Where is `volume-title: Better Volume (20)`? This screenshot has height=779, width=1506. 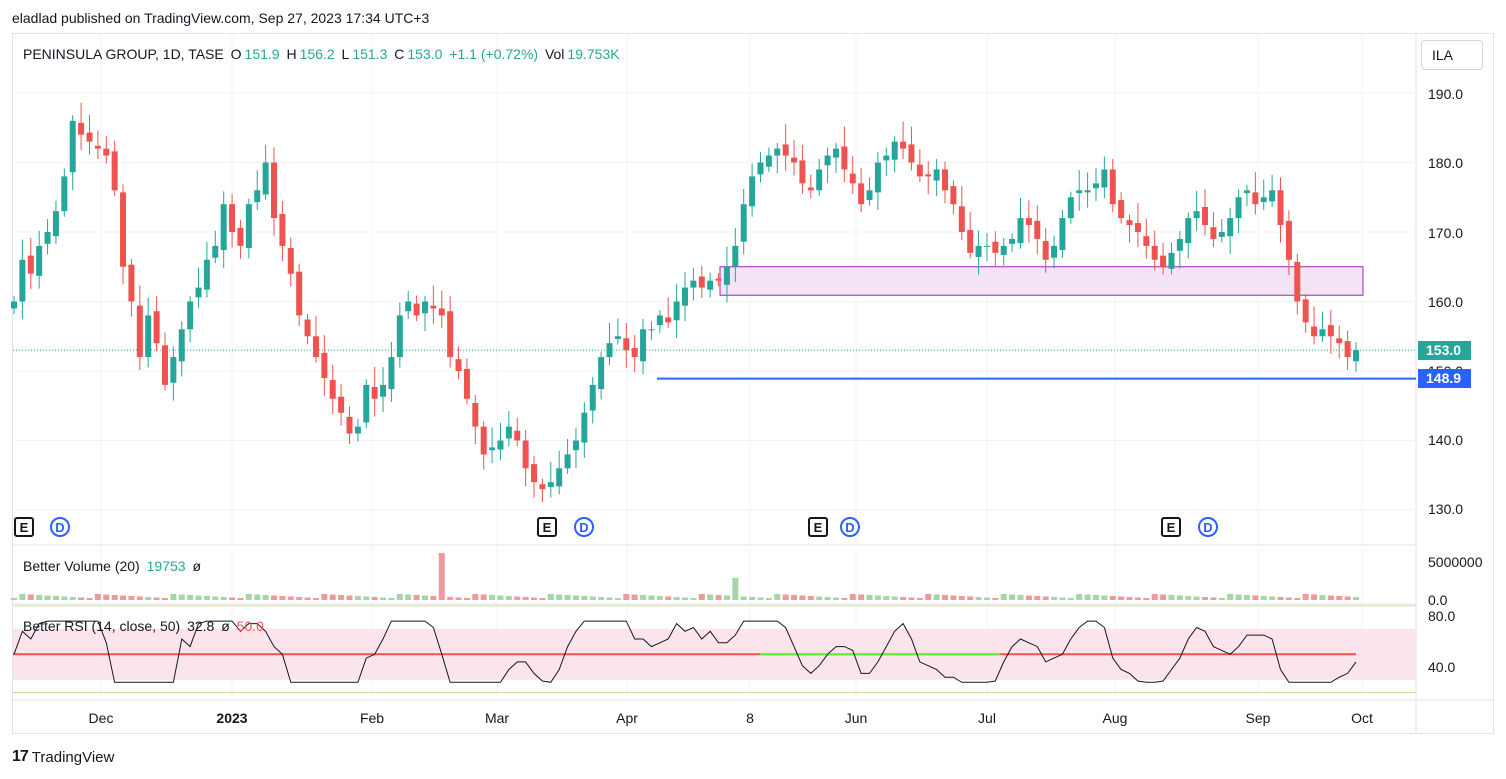 volume-title: Better Volume (20) is located at coordinates (81, 566).